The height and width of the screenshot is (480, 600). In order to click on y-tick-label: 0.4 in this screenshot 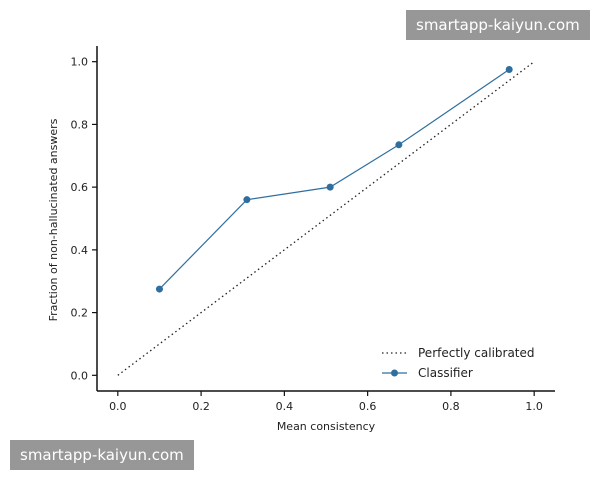, I will do `click(80, 250)`.